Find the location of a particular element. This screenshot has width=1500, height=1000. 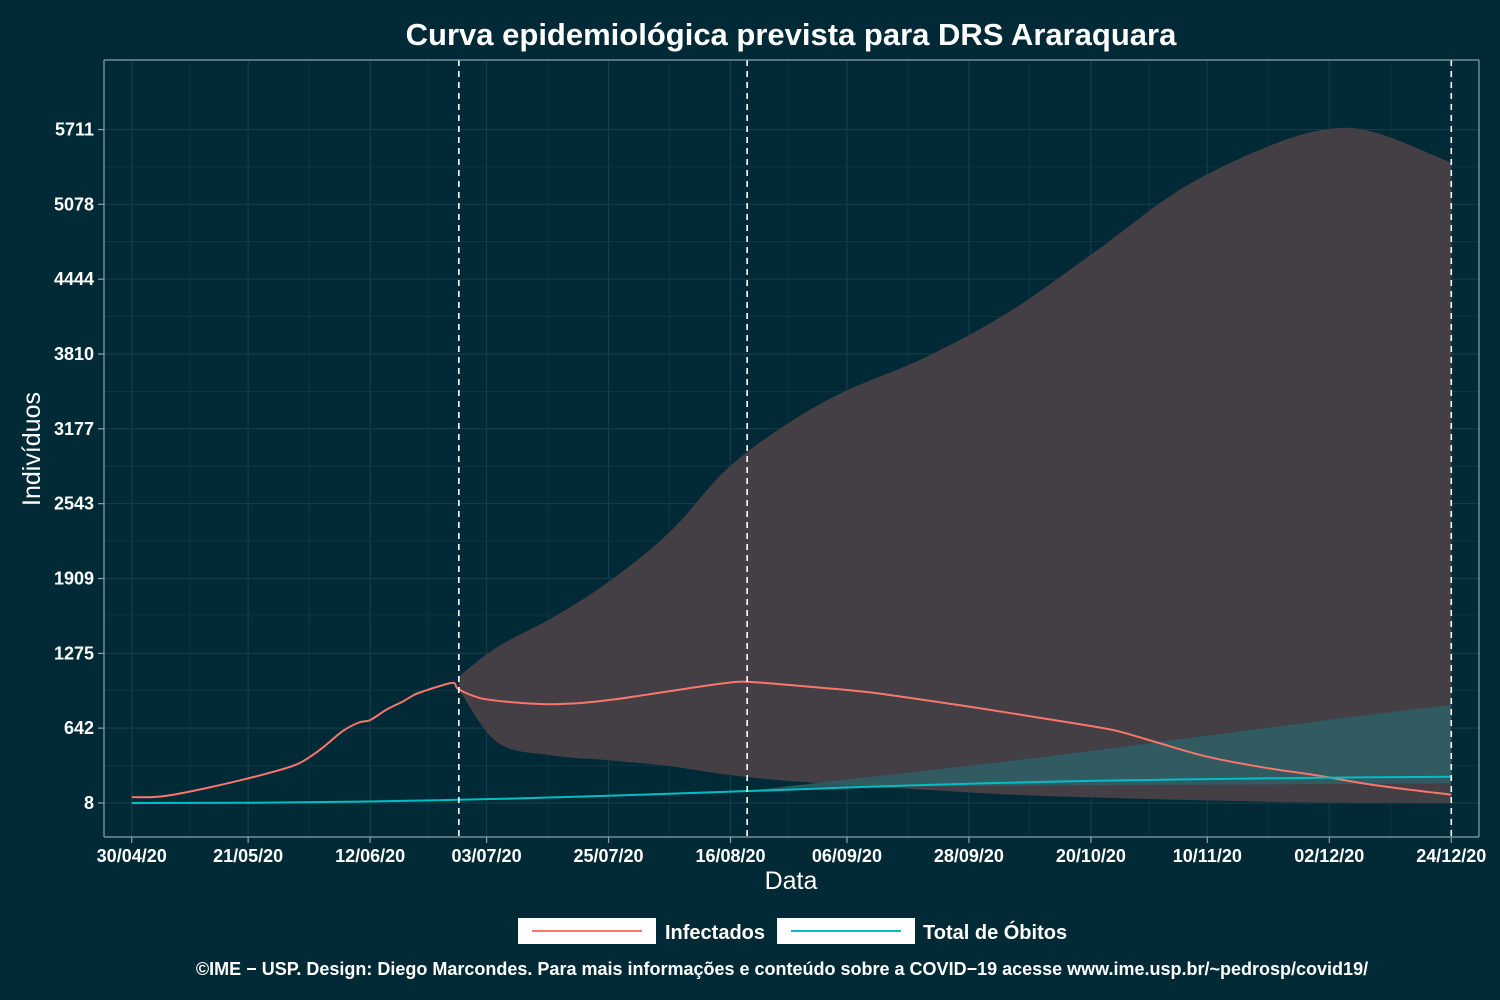

y-tick-label: 642 is located at coordinates (79, 728).